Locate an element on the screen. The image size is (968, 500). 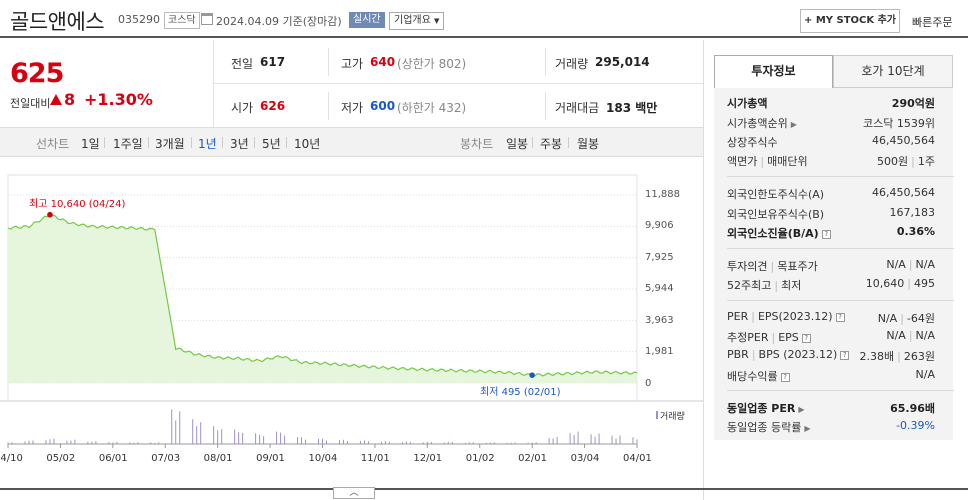
low-marker is located at coordinates (532, 375).